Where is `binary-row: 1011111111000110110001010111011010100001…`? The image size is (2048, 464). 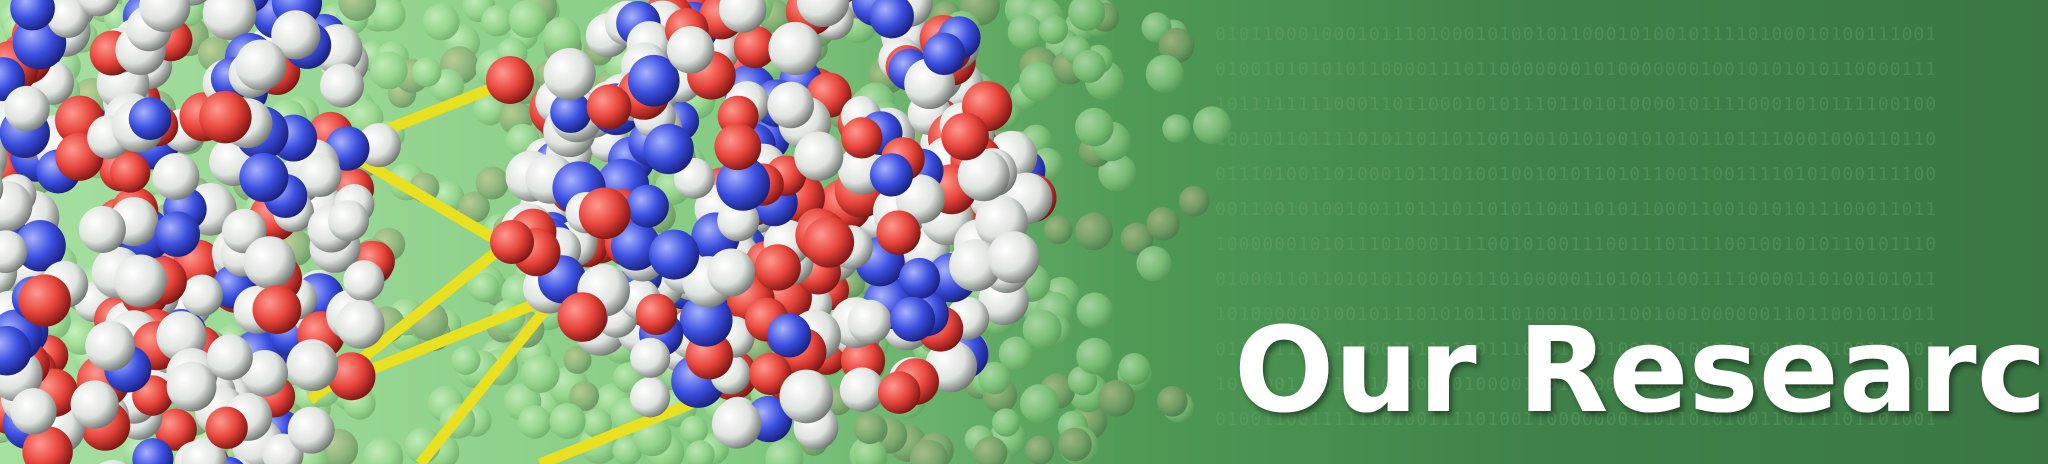
binary-row: 1011111111000110110001010111011010100001… is located at coordinates (1576, 104).